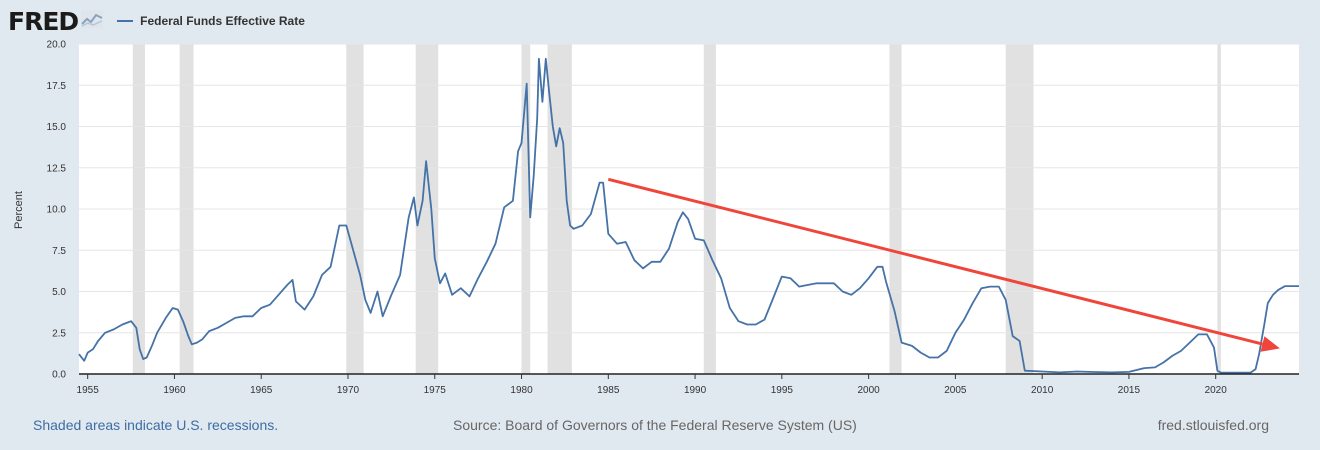 This screenshot has width=1320, height=450. I want to click on legend-line-swatch, so click(125, 21).